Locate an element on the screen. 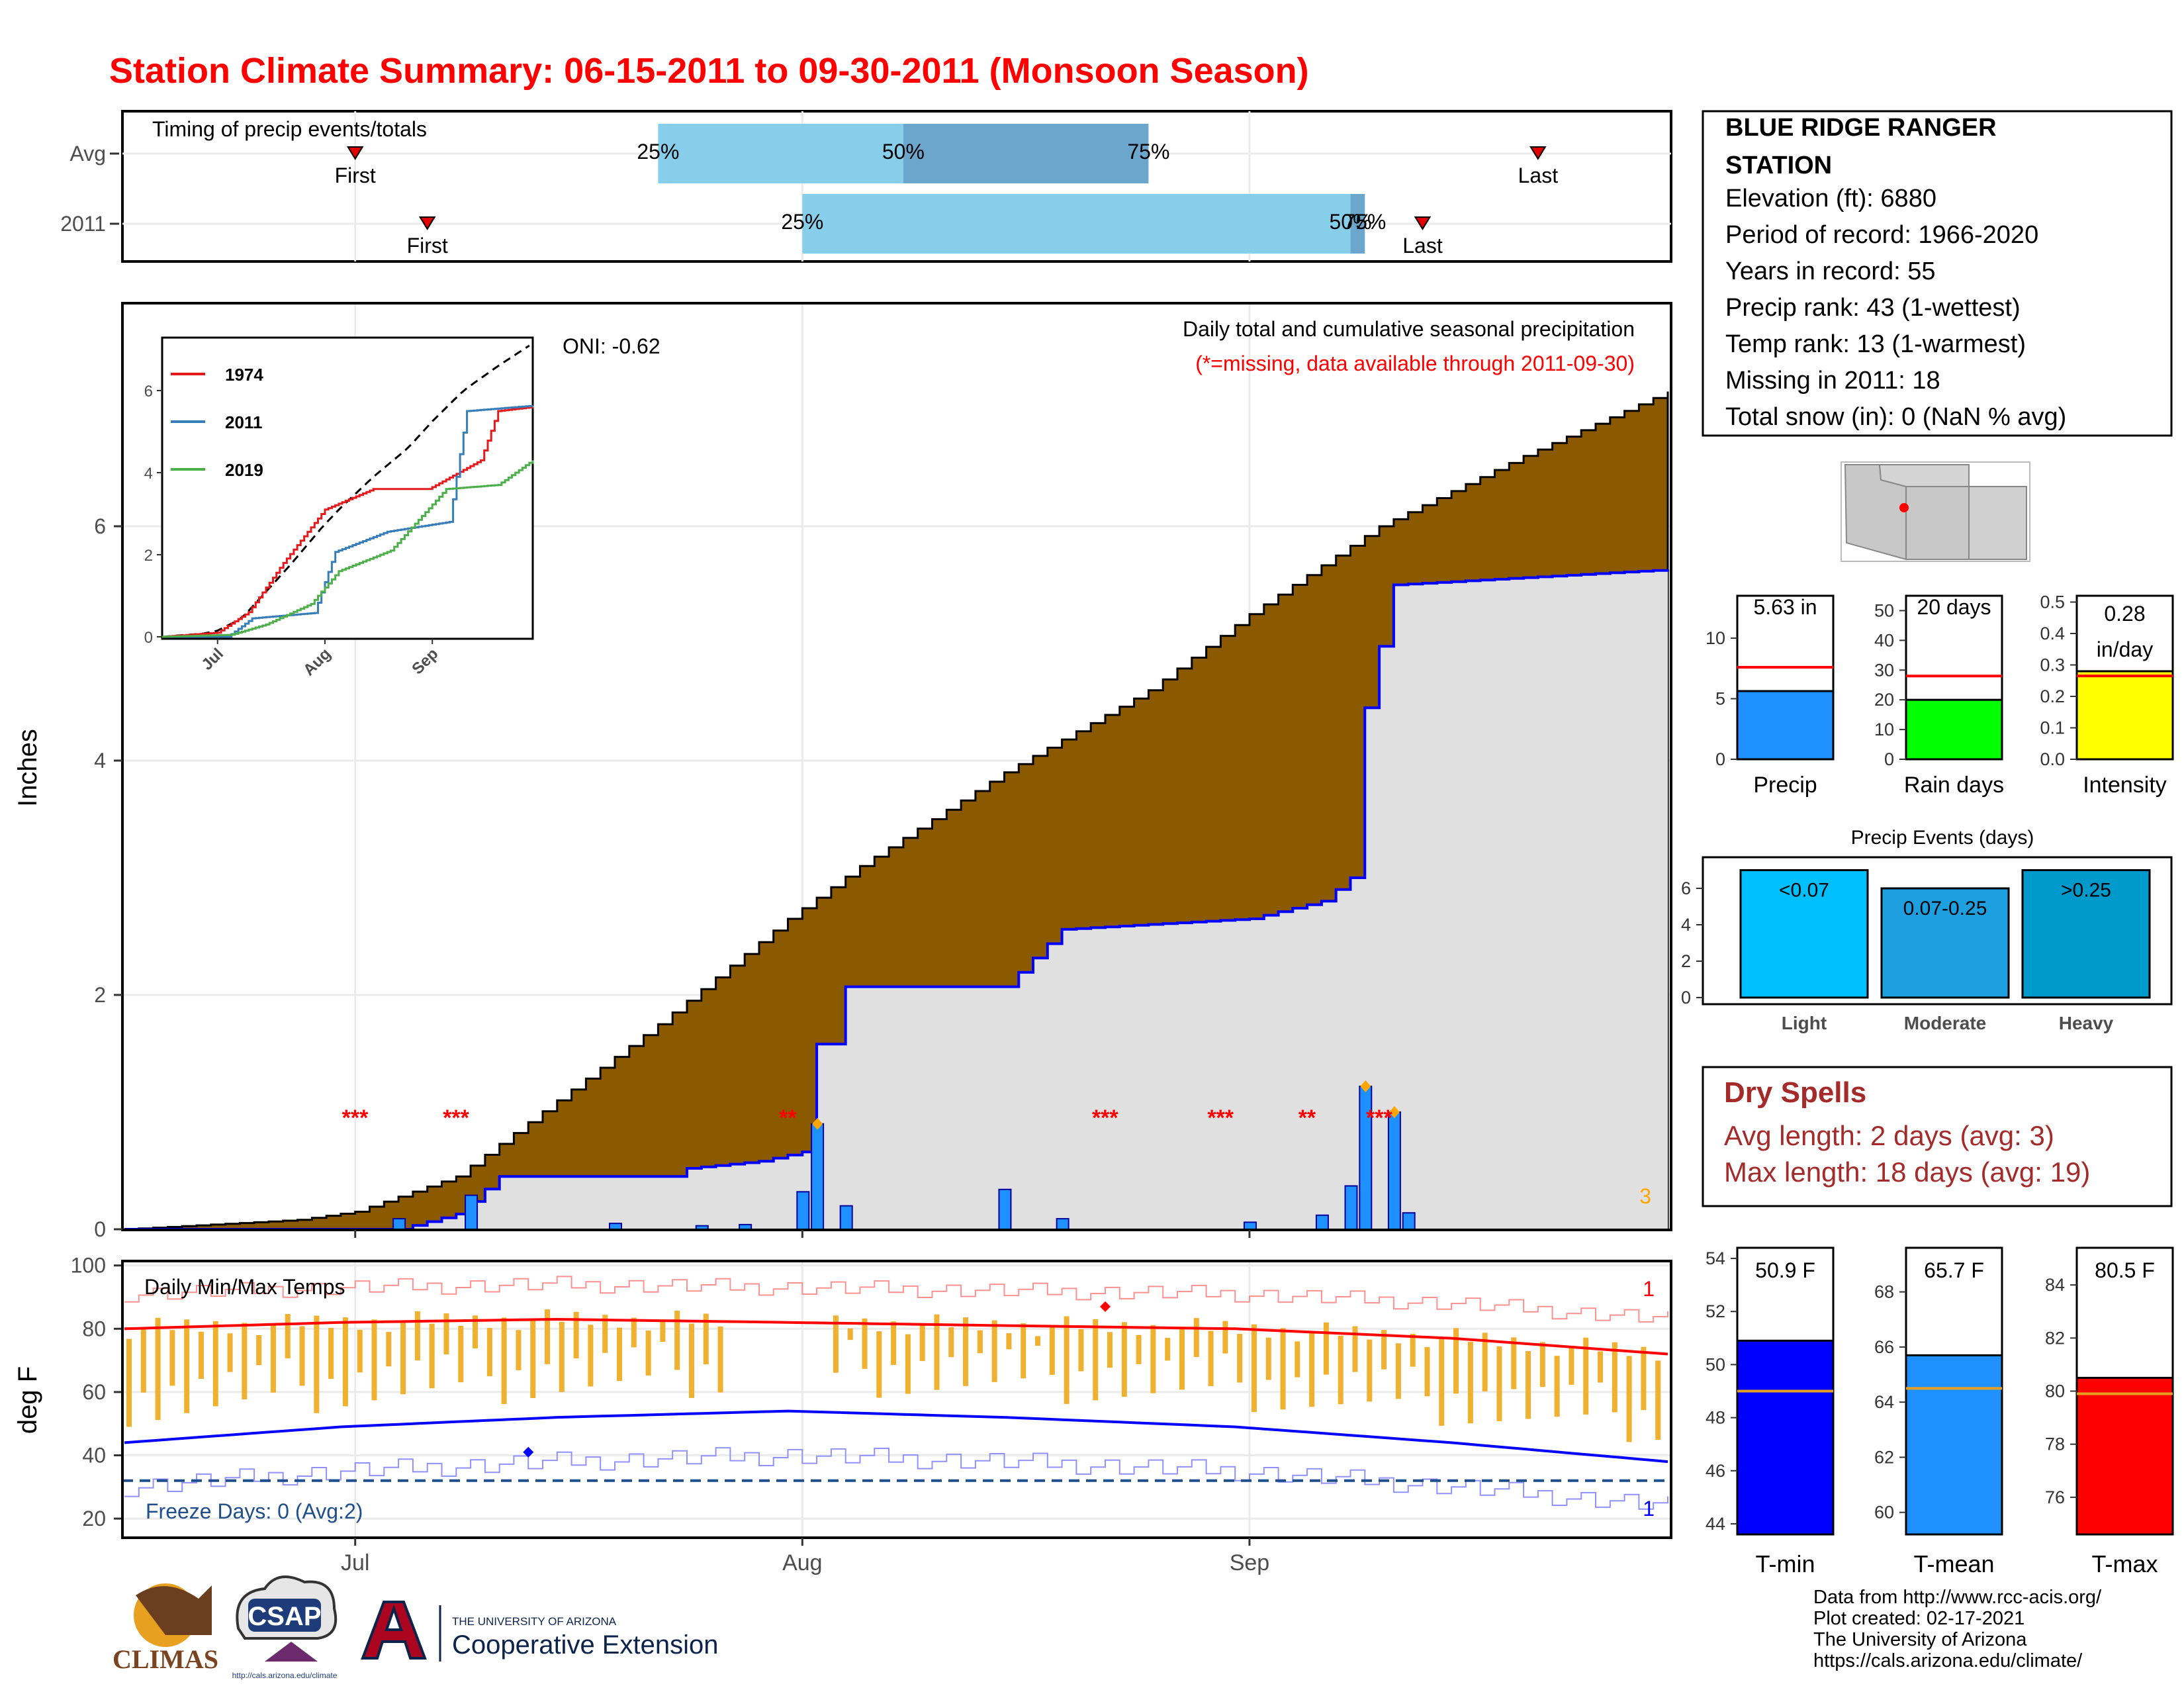  inset-series-line is located at coordinates (348, 549).